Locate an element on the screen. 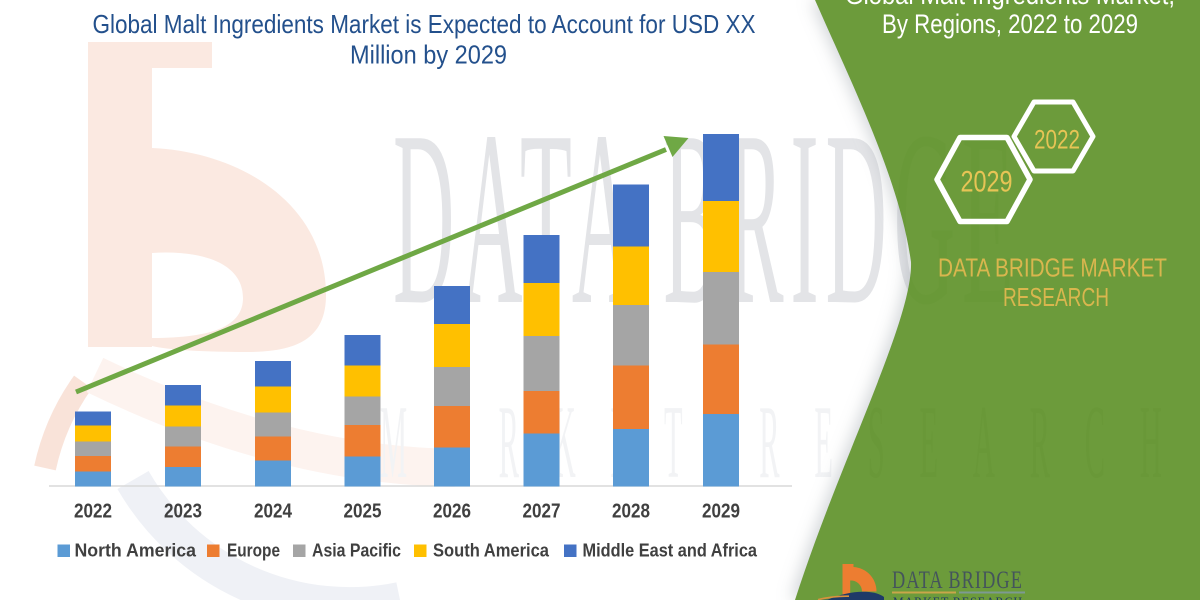 The image size is (1200, 600). svg-text: 2028 is located at coordinates (631, 512).